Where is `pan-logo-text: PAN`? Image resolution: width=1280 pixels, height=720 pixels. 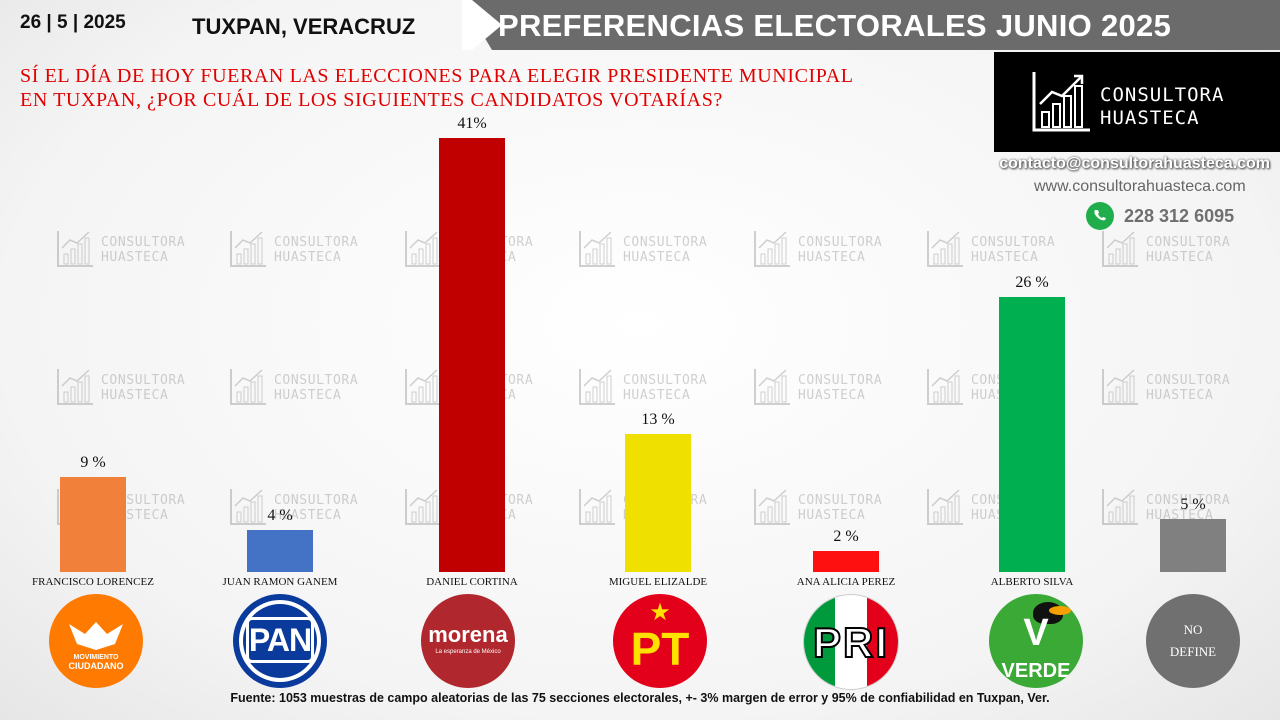
pan-logo-text: PAN is located at coordinates (280, 640).